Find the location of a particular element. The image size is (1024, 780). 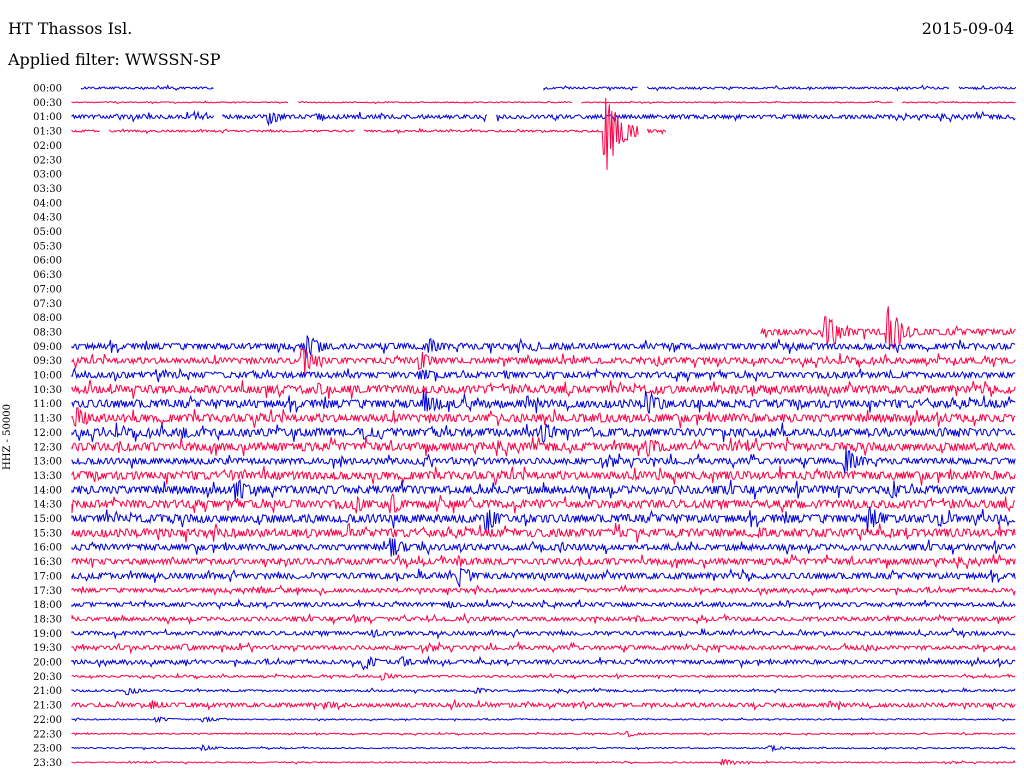

tick-label: 06:00 is located at coordinates (47, 261).